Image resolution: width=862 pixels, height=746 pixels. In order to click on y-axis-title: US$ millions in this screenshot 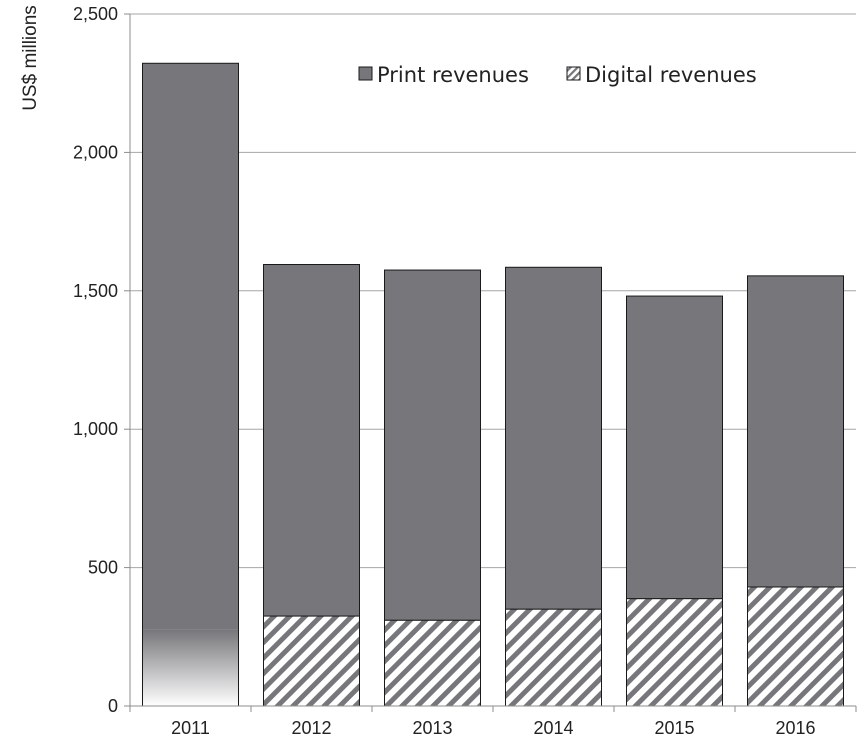, I will do `click(30, 58)`.